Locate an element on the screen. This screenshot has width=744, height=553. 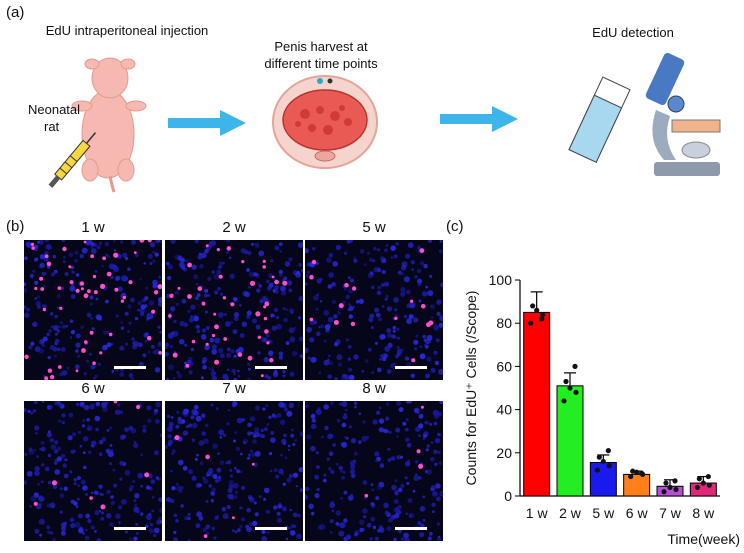
tile-label: 5 w is located at coordinates (374, 227).